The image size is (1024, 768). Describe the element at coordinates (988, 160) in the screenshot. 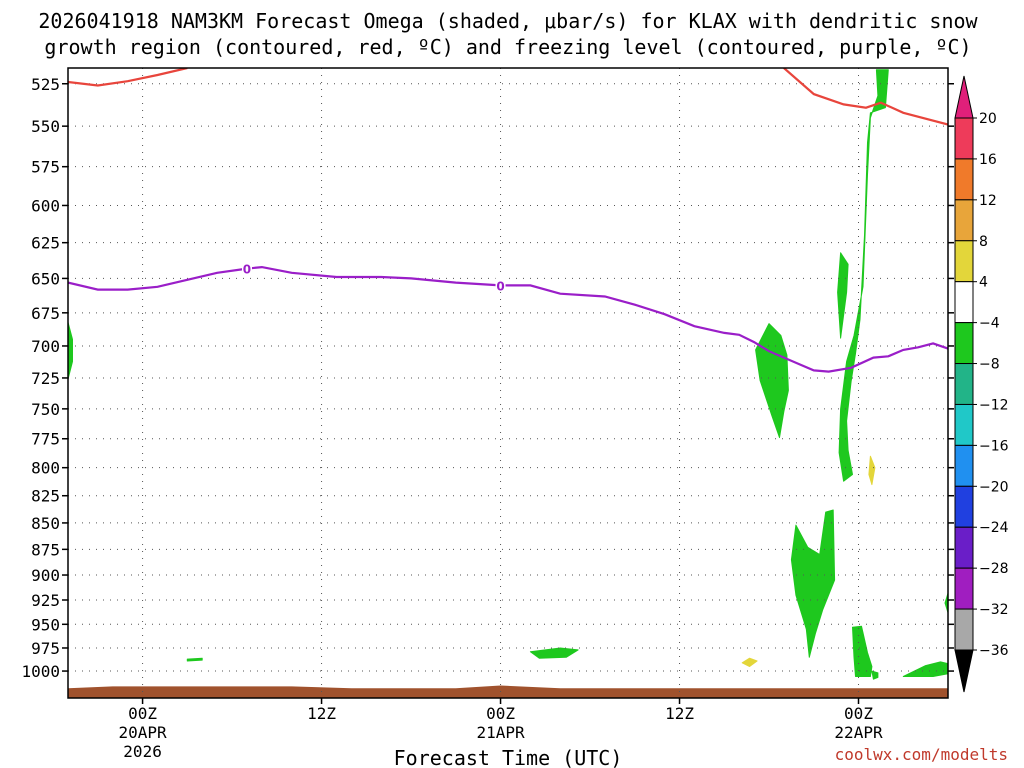

I see `colorbar-label-1: 16` at that location.